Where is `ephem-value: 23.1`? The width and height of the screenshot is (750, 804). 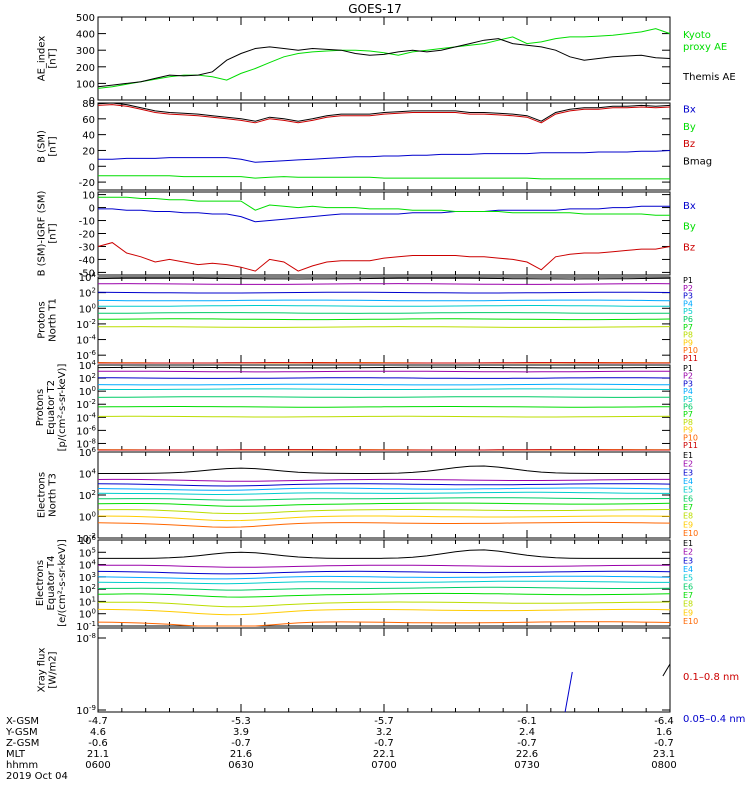 ephem-value: 23.1 is located at coordinates (664, 754).